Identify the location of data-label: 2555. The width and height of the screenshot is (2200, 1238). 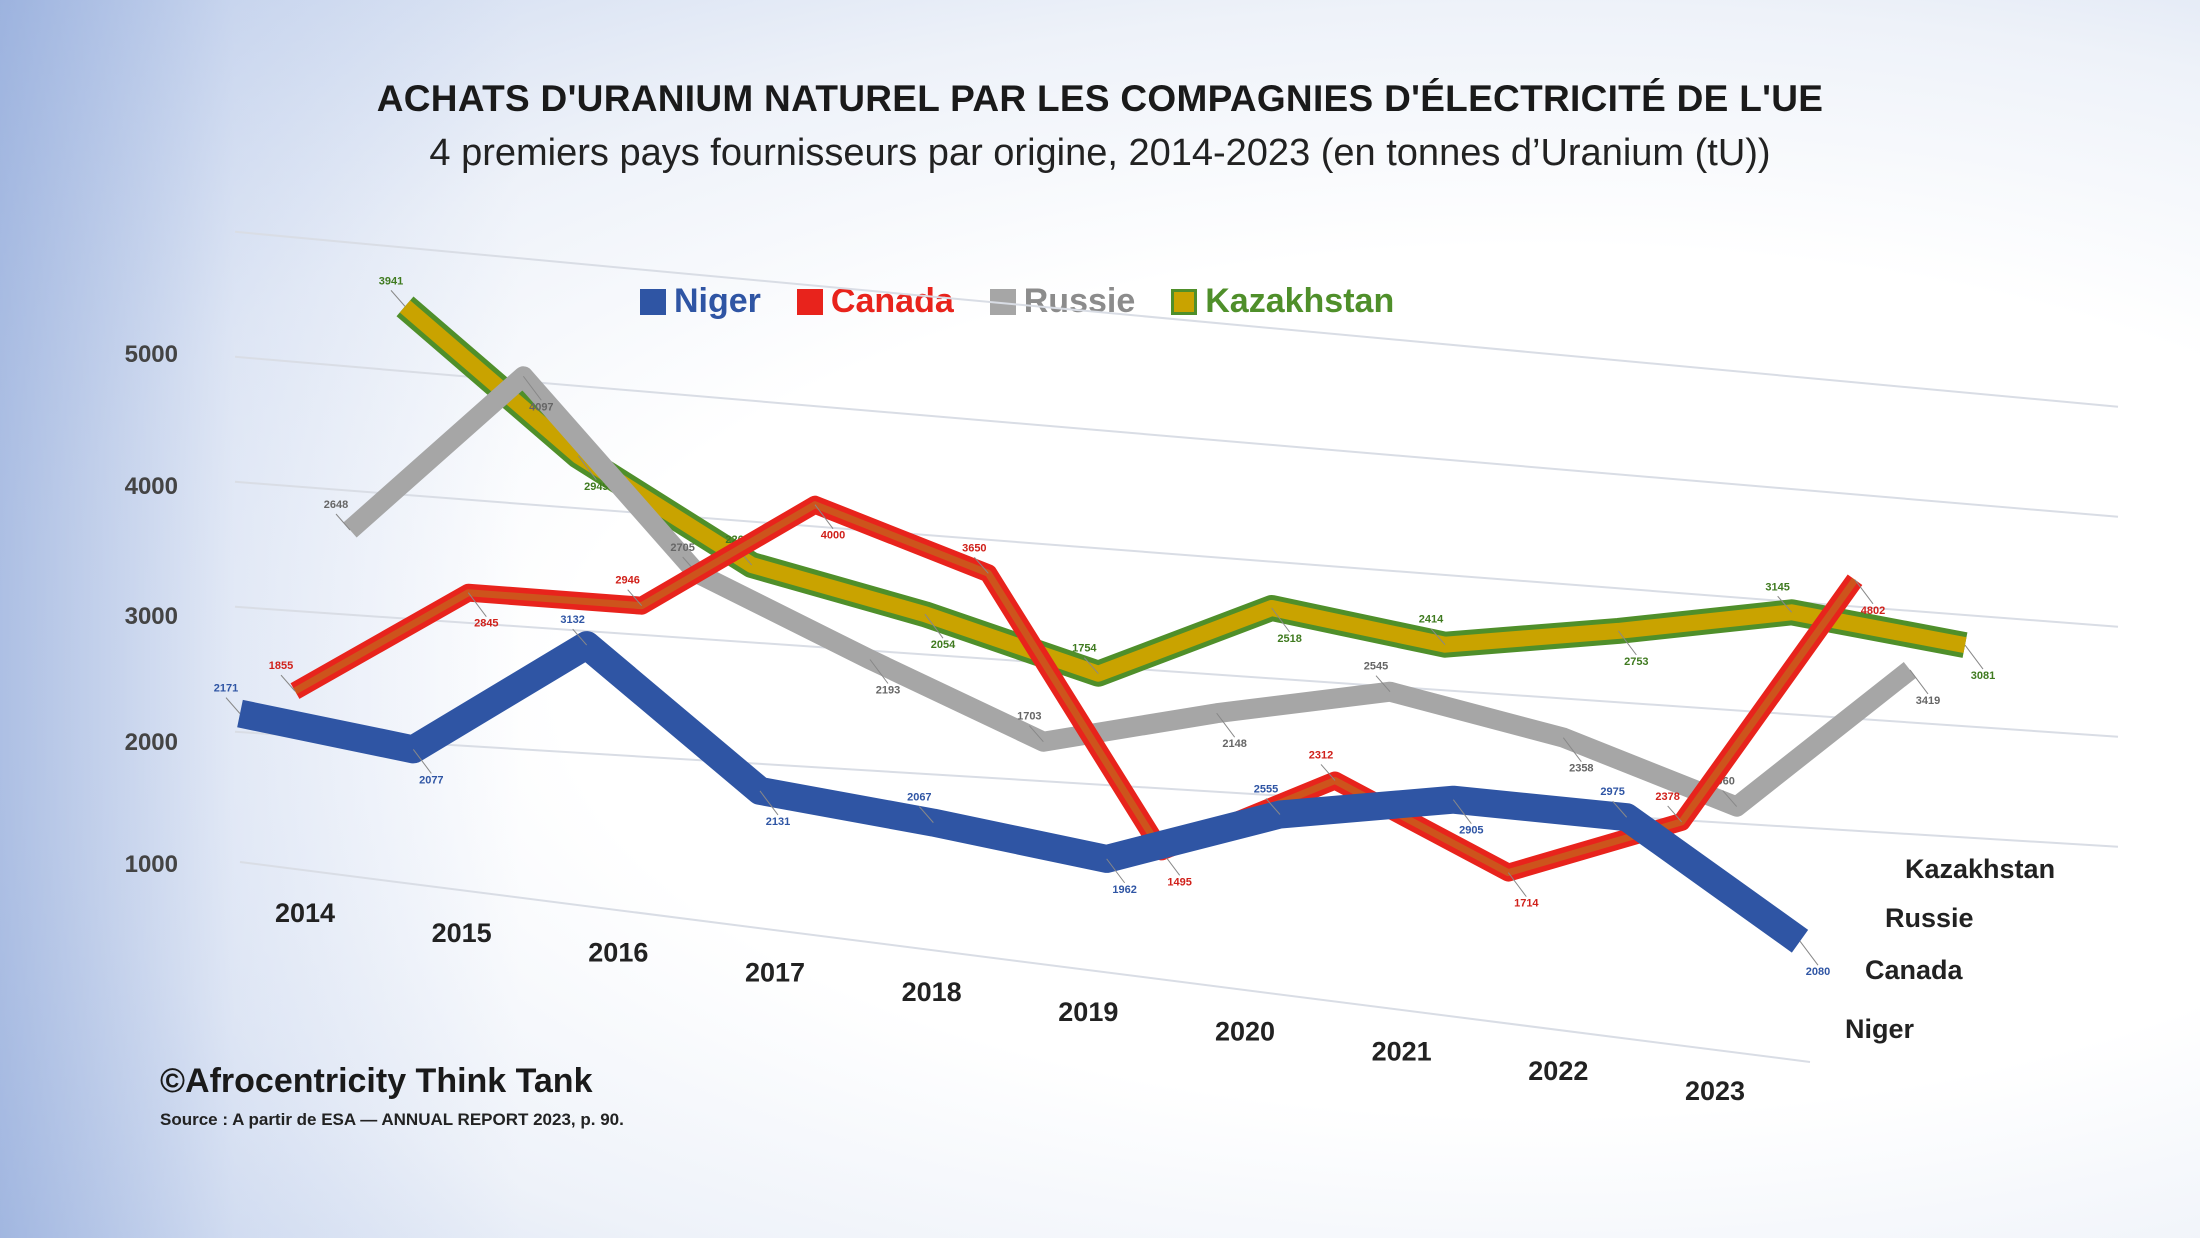
(1266, 790).